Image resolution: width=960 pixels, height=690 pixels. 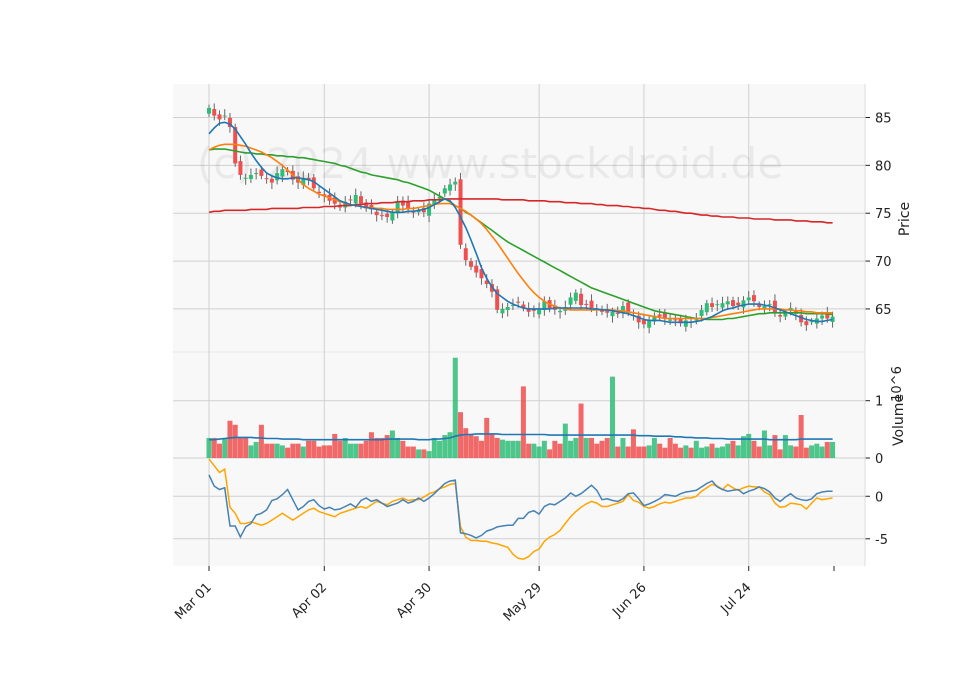 What do you see at coordinates (519, 512) in the screenshot?
I see `oscillator-panel` at bounding box center [519, 512].